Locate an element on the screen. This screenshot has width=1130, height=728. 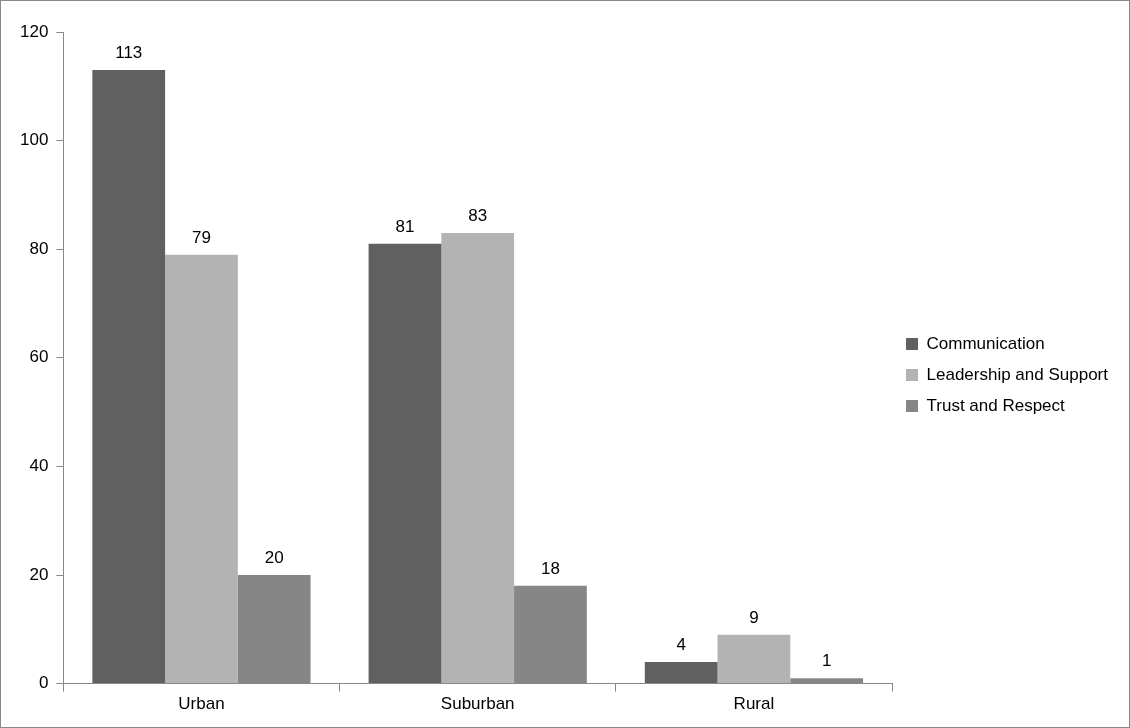
y-tick-label: 120 is located at coordinates (34, 31).